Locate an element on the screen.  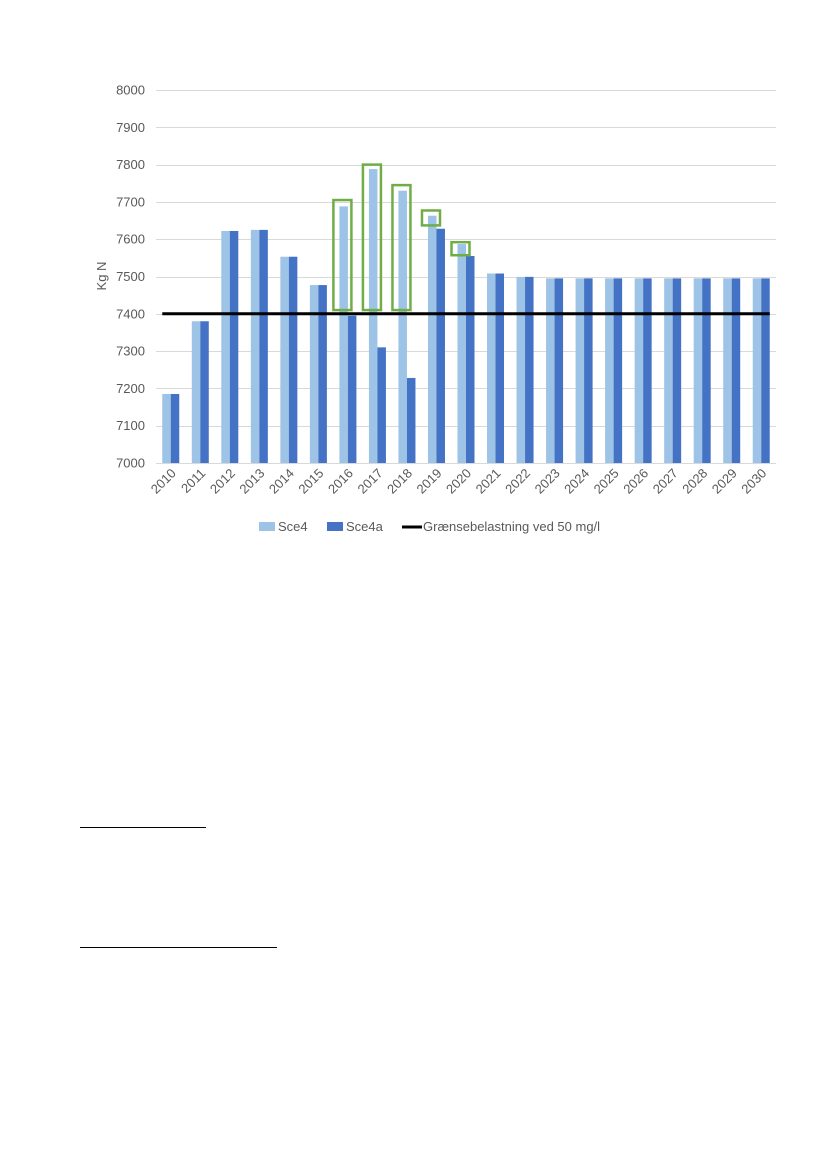
legend-label: Sce4a is located at coordinates (365, 526).